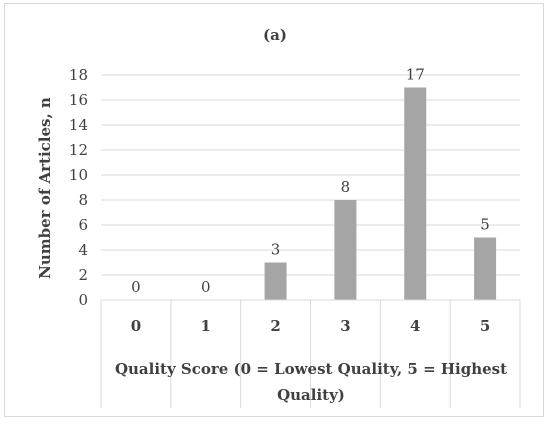  I want to click on x-tick-label: 0, so click(136, 326).